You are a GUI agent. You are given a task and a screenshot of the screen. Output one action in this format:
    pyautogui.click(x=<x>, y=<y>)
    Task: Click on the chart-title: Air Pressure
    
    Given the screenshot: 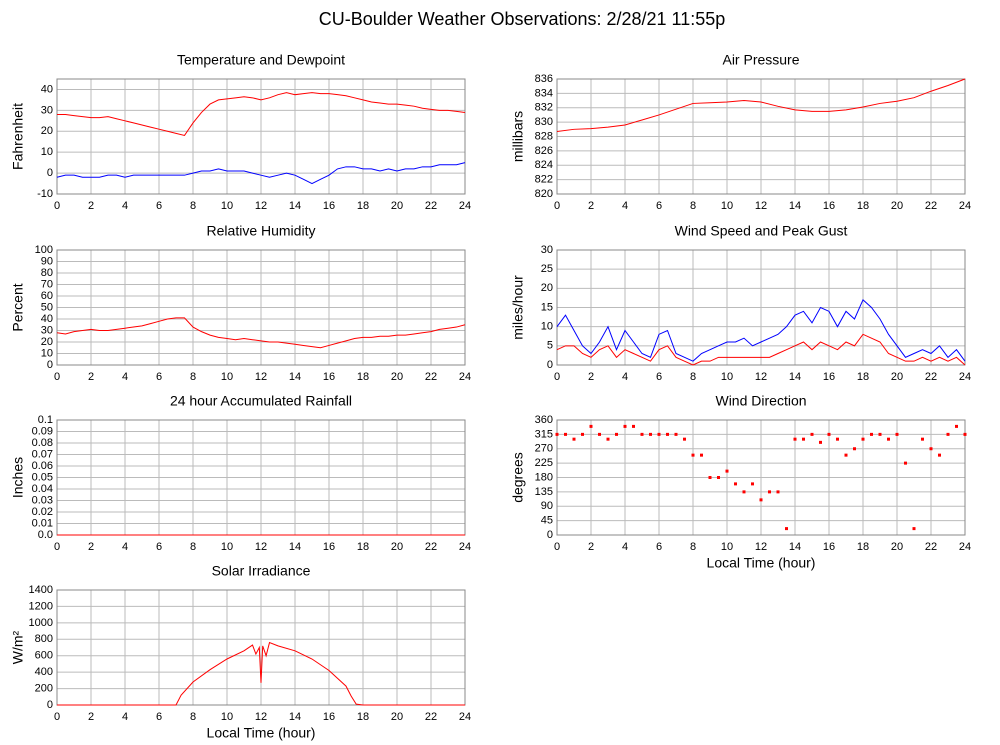 What is the action you would take?
    pyautogui.click(x=760, y=60)
    